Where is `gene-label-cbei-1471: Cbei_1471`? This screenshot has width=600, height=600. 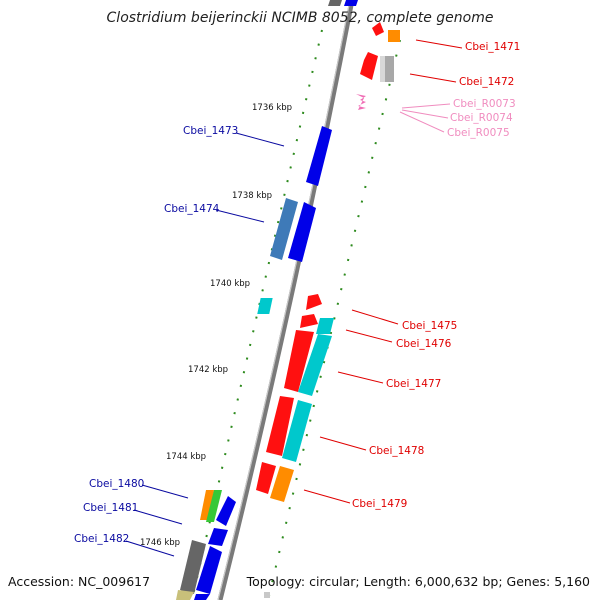 gene-label-cbei-1471: Cbei_1471 is located at coordinates (492, 47).